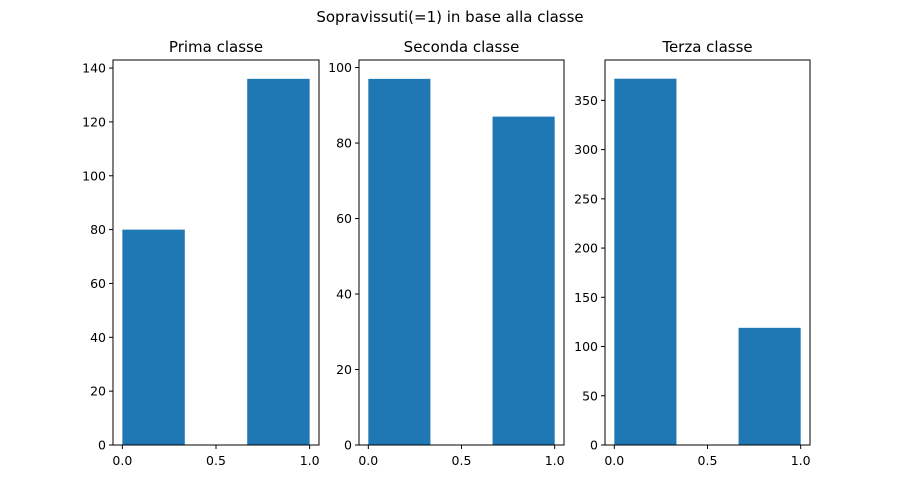  Describe the element at coordinates (586, 297) in the screenshot. I see `y-tick-label: 150` at that location.